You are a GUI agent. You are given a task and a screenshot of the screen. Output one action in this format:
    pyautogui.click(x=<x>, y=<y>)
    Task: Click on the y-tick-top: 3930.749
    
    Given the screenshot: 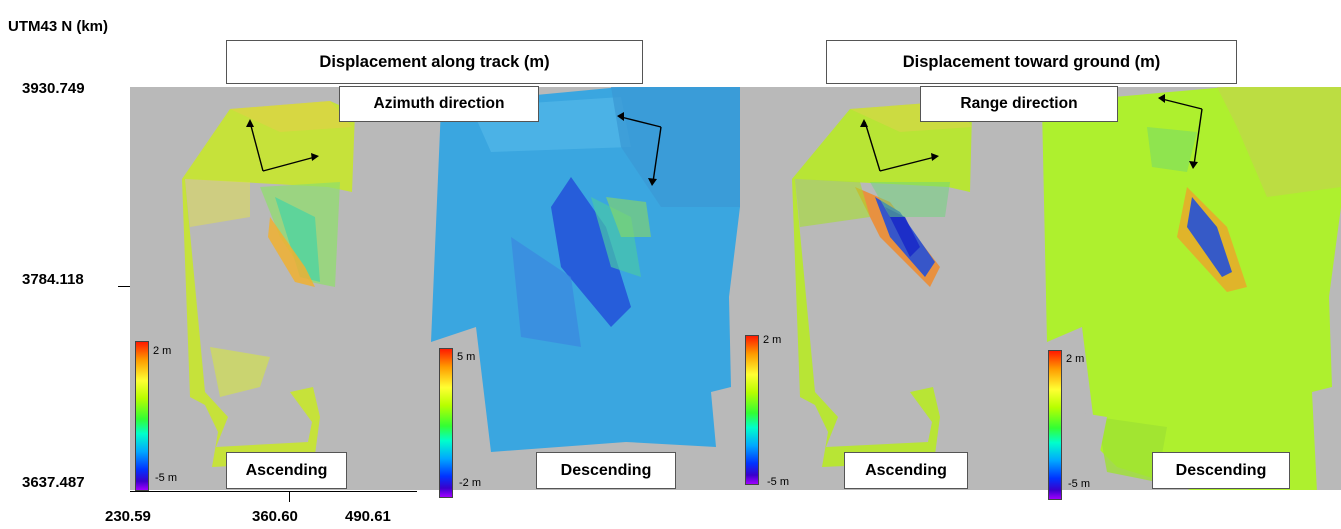 What is the action you would take?
    pyautogui.click(x=53, y=88)
    